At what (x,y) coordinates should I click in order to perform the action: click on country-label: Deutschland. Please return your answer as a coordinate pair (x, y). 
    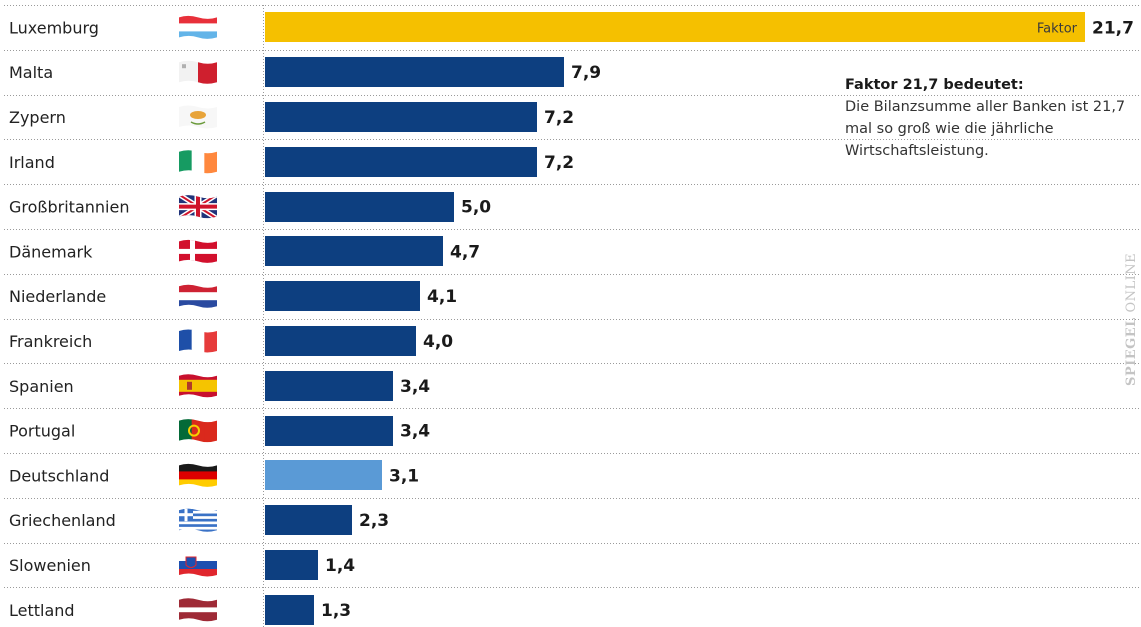
    Looking at the image, I should click on (59, 475).